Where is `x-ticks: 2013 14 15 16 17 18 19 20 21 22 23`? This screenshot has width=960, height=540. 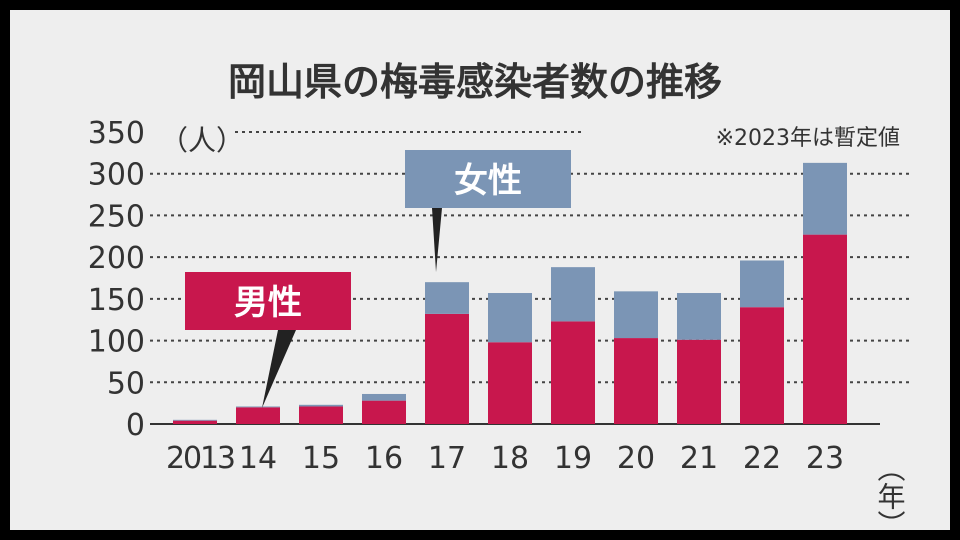
x-ticks: 2013 14 15 16 17 18 19 20 21 22 23 is located at coordinates (505, 458).